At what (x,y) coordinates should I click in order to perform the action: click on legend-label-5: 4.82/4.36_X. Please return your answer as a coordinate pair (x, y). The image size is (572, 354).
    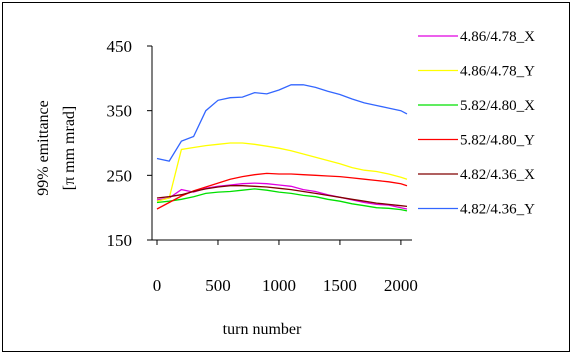
    Looking at the image, I should click on (497, 175).